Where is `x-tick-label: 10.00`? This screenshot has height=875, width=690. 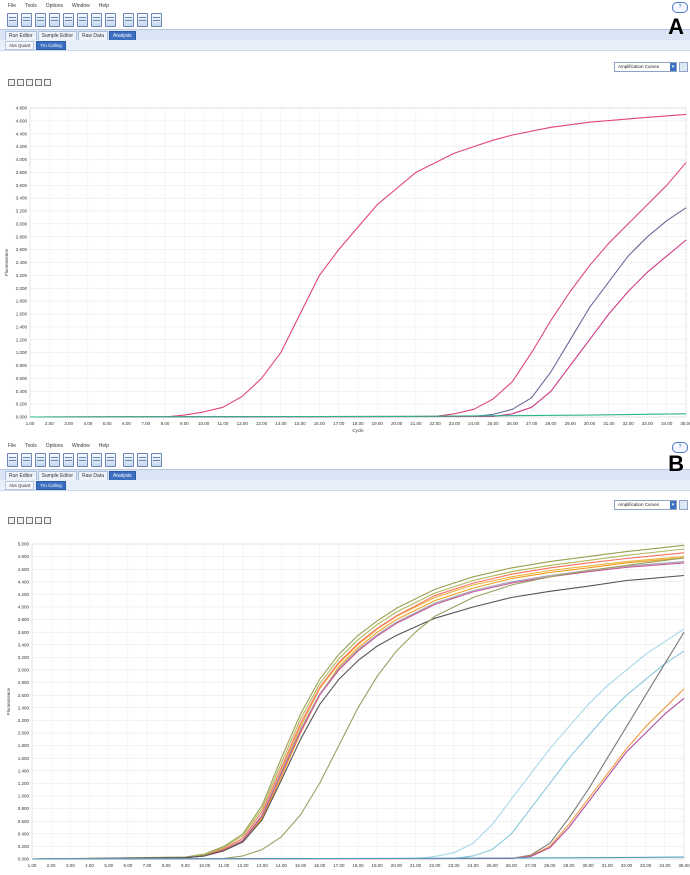
x-tick-label: 10.00 is located at coordinates (204, 423).